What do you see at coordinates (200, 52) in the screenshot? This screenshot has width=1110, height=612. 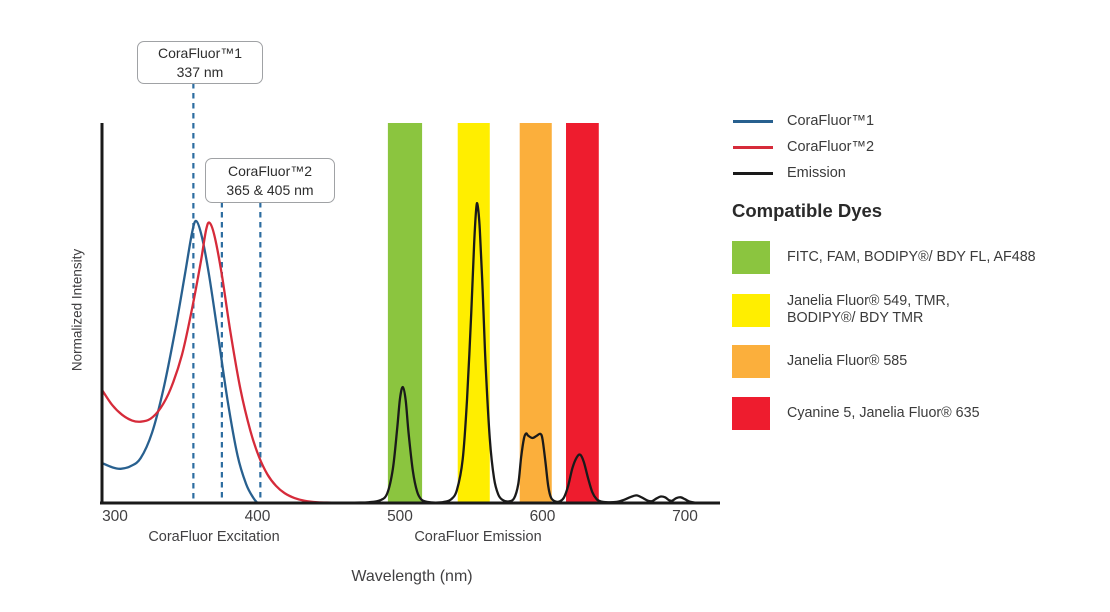 I see `callout-corafluor1-title: CoraFluor™1` at bounding box center [200, 52].